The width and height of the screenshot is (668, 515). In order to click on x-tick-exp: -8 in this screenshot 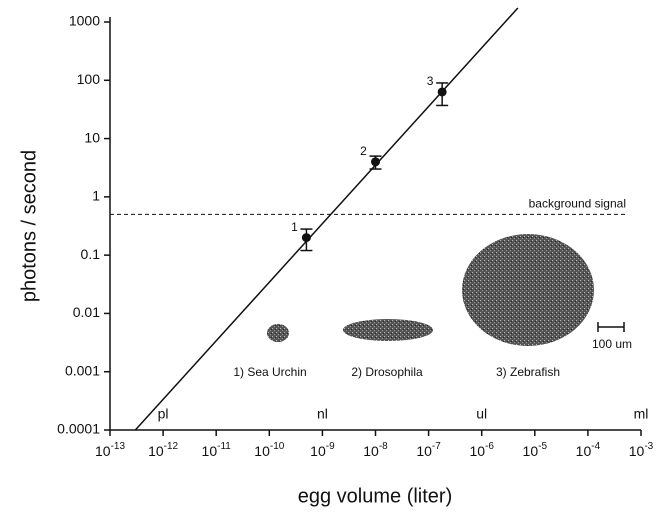, I will do `click(383, 446)`.